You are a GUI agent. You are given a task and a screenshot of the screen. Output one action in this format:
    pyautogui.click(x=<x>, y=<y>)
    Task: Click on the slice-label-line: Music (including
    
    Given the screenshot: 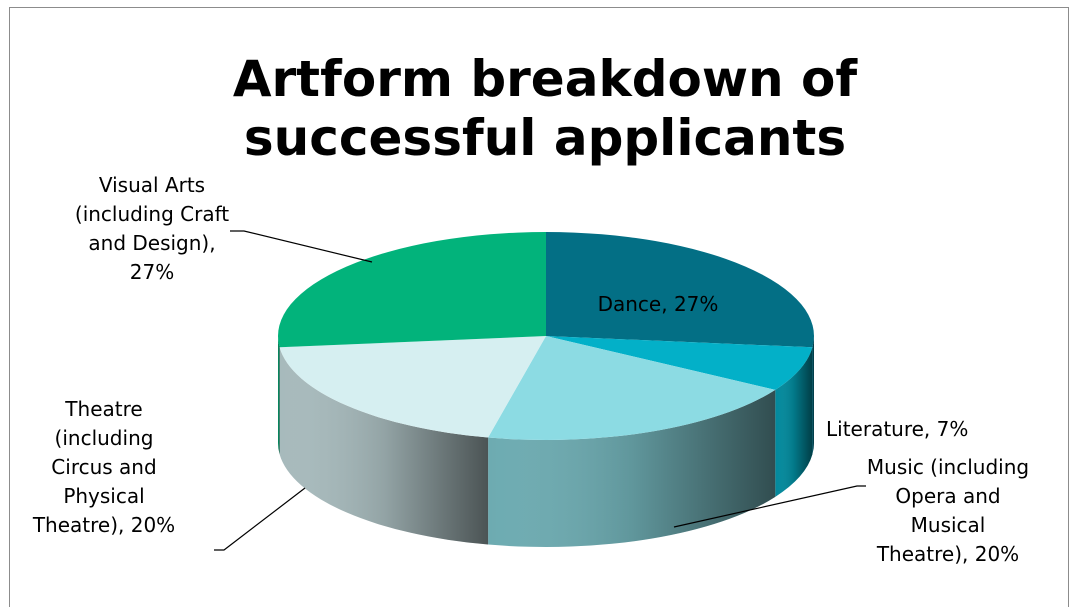 What is the action you would take?
    pyautogui.click(x=948, y=467)
    